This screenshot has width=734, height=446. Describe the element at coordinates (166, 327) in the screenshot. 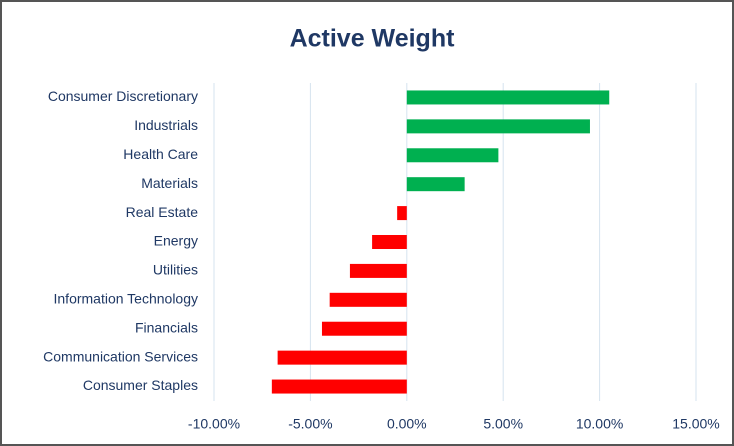

I see `y-tick-label: Financials` at that location.